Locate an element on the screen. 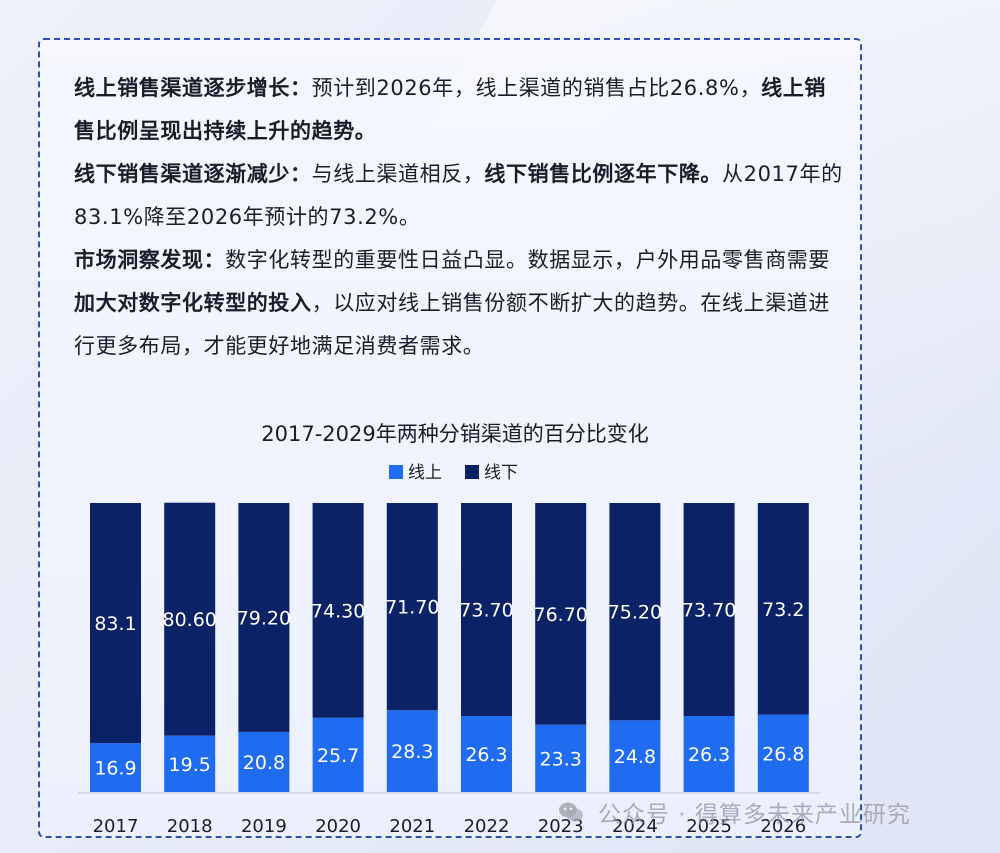 This screenshot has width=1000, height=853. bar-offline-2025 is located at coordinates (709, 609).